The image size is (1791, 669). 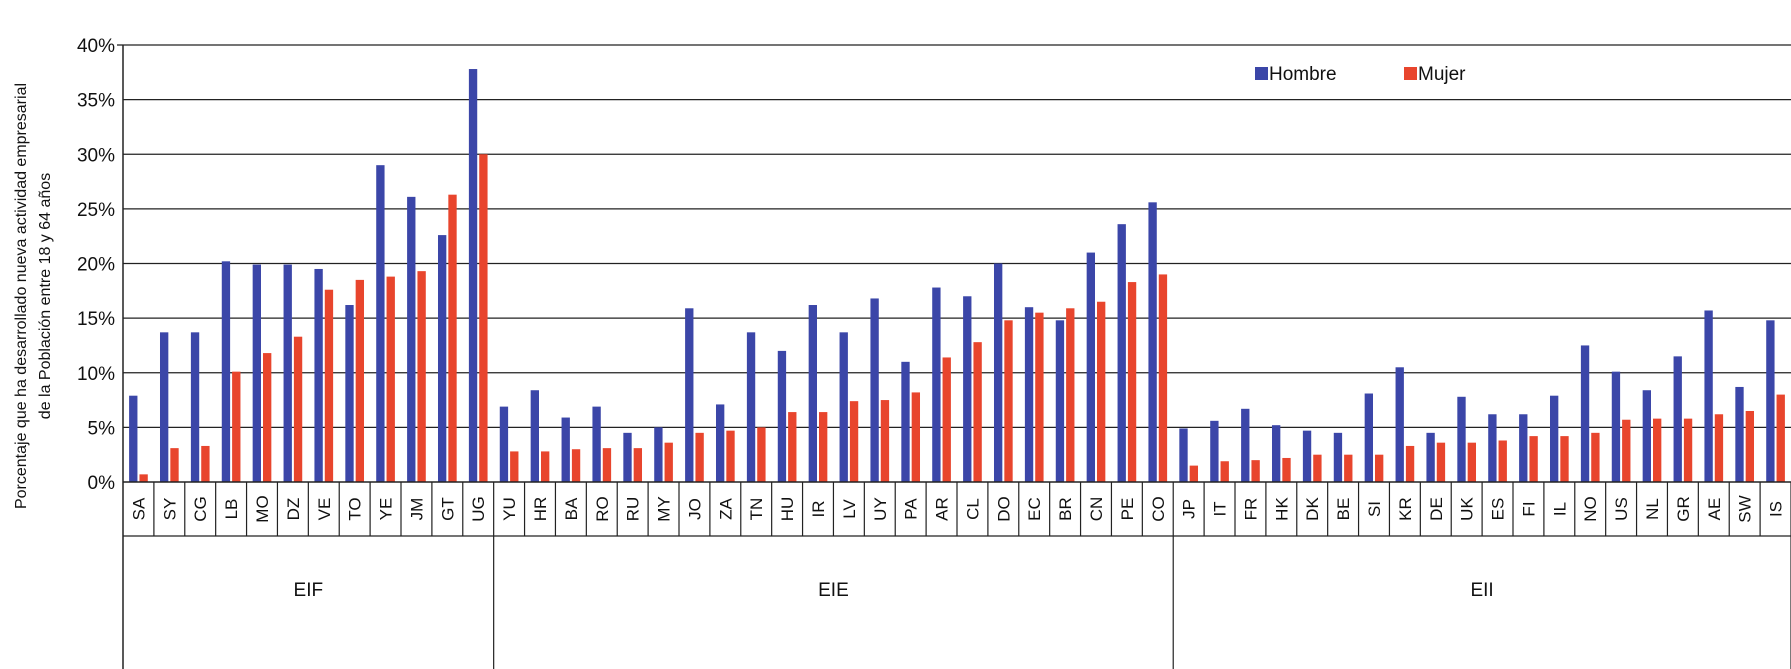 I want to click on category-label: VE, so click(x=324, y=509).